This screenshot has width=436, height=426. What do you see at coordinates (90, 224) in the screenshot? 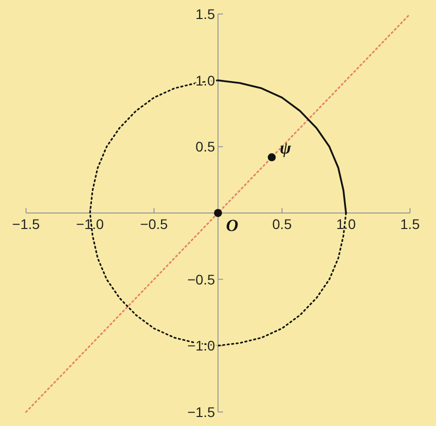
I see `x-tick-label: −1.0` at bounding box center [90, 224].